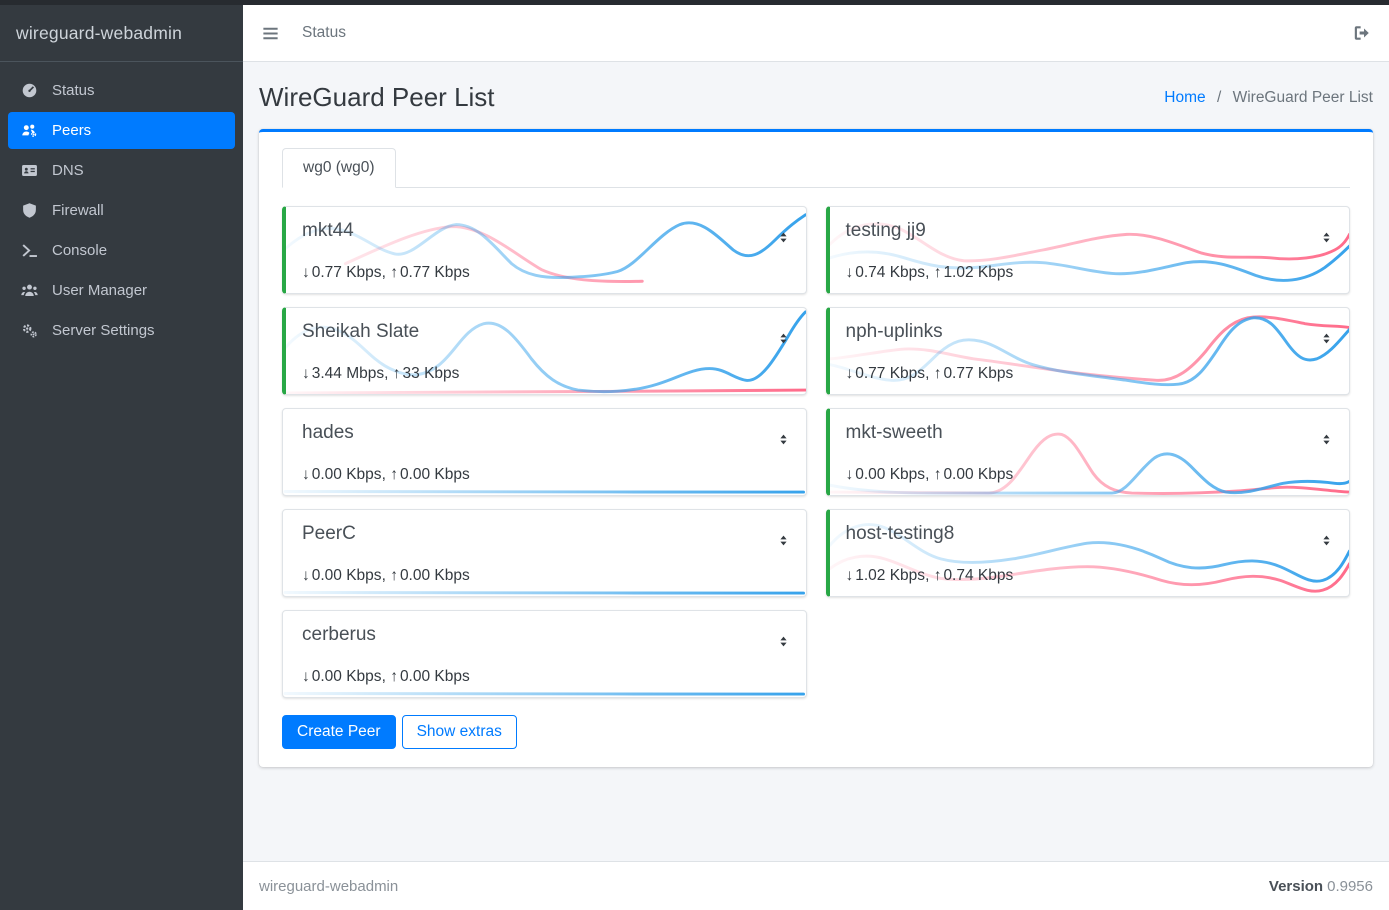 The height and width of the screenshot is (910, 1389). I want to click on peer-download-rate: 3.44 Mbps, so click(348, 373).